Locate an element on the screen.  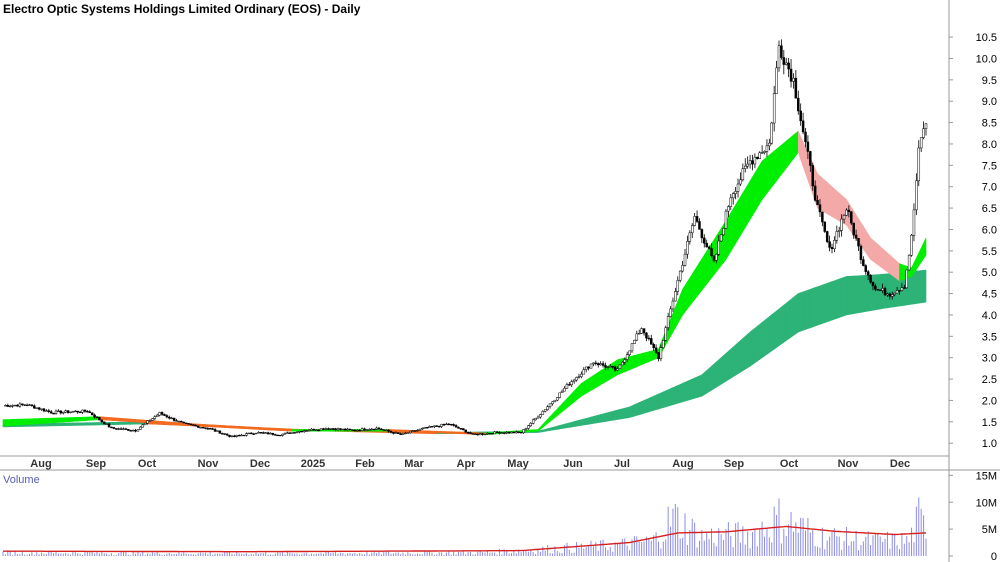
price-tick-label: 5.5 is located at coordinates (989, 252).